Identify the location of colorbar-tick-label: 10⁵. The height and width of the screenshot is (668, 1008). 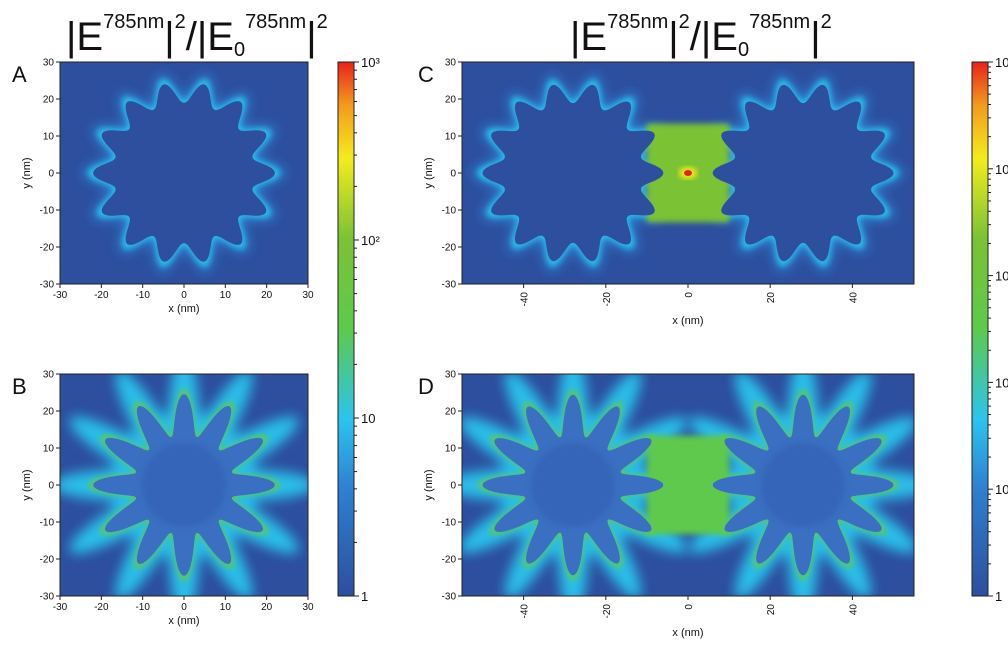
(1001, 62).